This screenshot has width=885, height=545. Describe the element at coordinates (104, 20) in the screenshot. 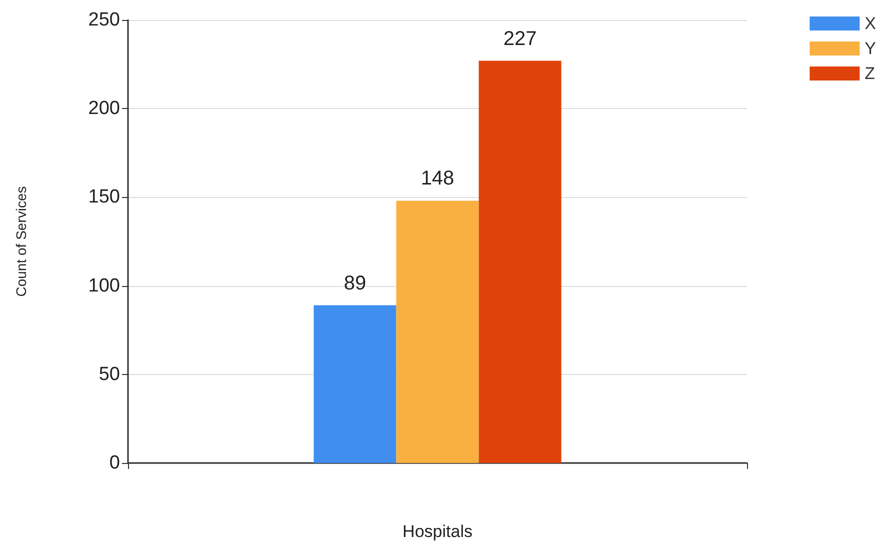

I see `y-tick-label: 250` at that location.